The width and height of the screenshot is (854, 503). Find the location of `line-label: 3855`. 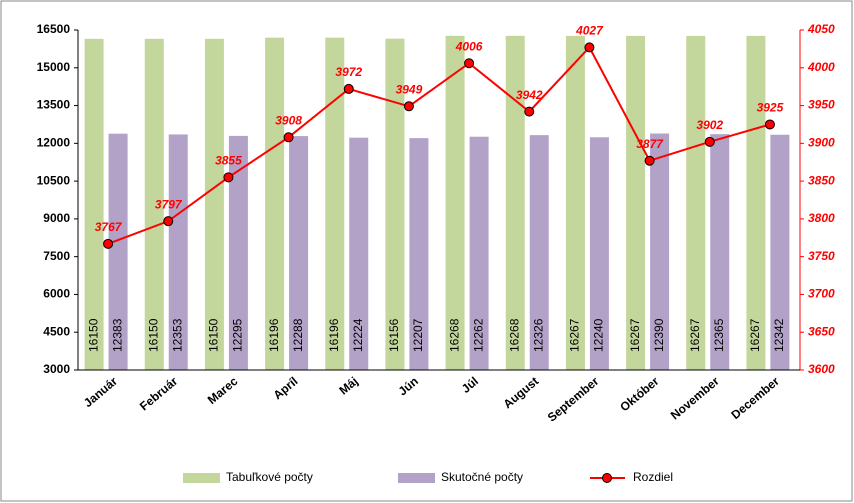

line-label: 3855 is located at coordinates (228, 161).